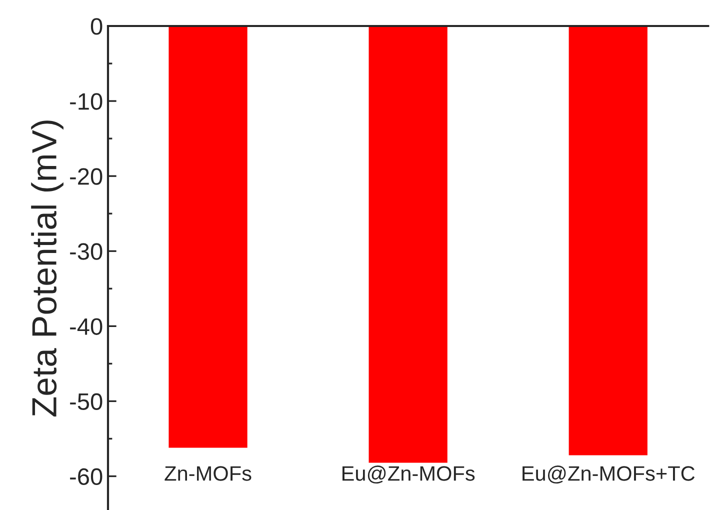  I want to click on y-tick-label: -50, so click(86, 401).